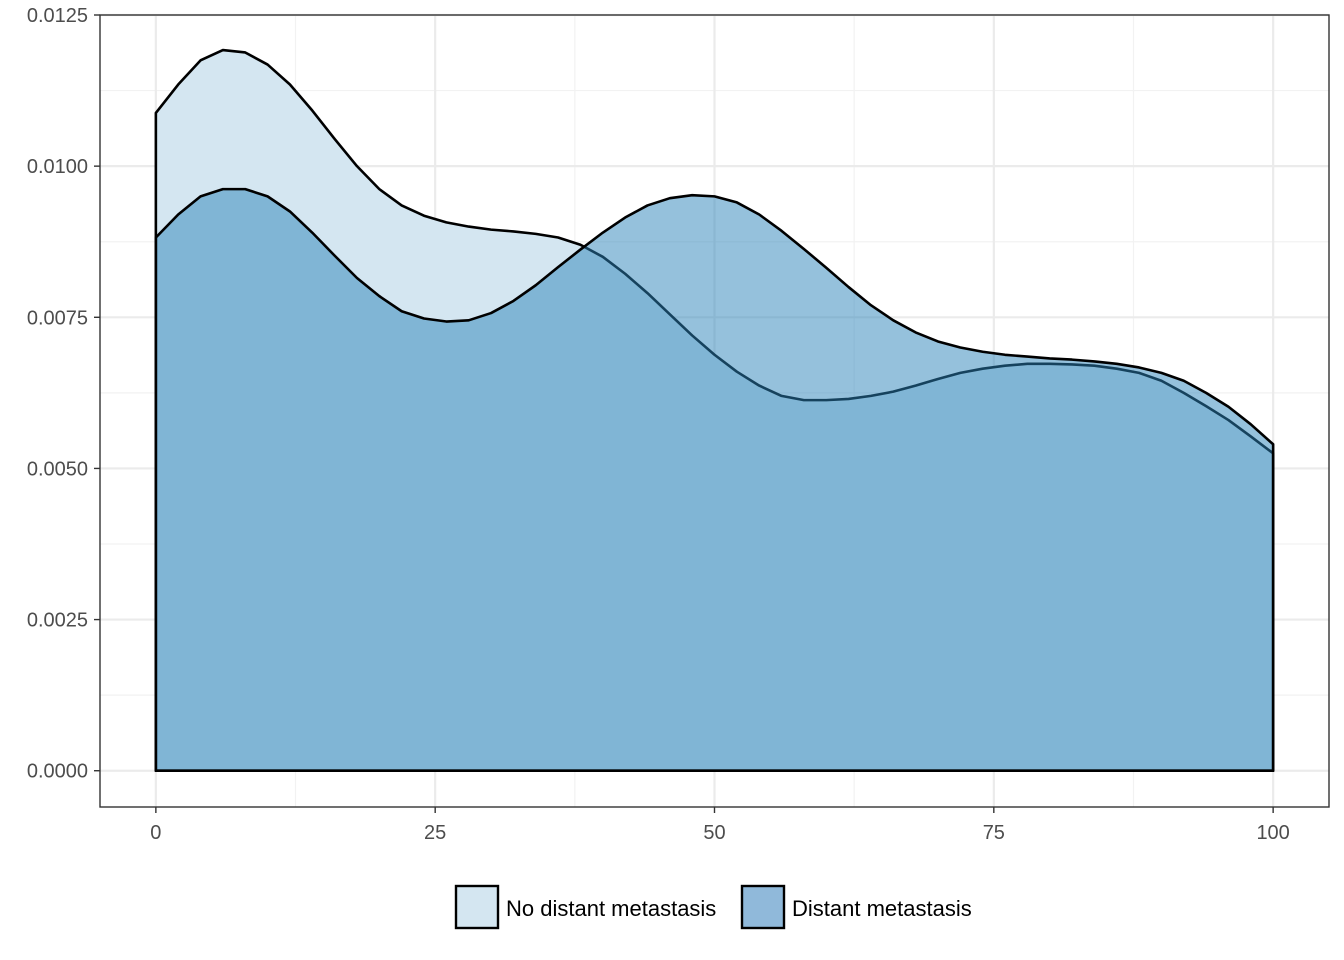 The height and width of the screenshot is (960, 1344). I want to click on legend-label-no-distant-metastasis: No distant metastasis, so click(611, 908).